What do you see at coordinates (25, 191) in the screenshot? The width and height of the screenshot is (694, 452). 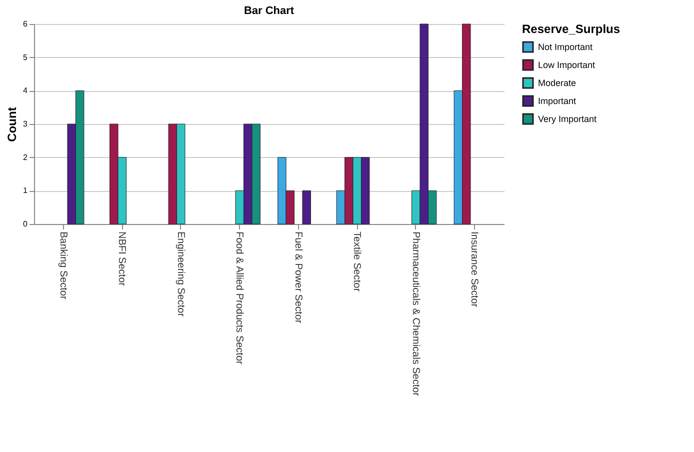 I see `y-tick-label: 1` at bounding box center [25, 191].